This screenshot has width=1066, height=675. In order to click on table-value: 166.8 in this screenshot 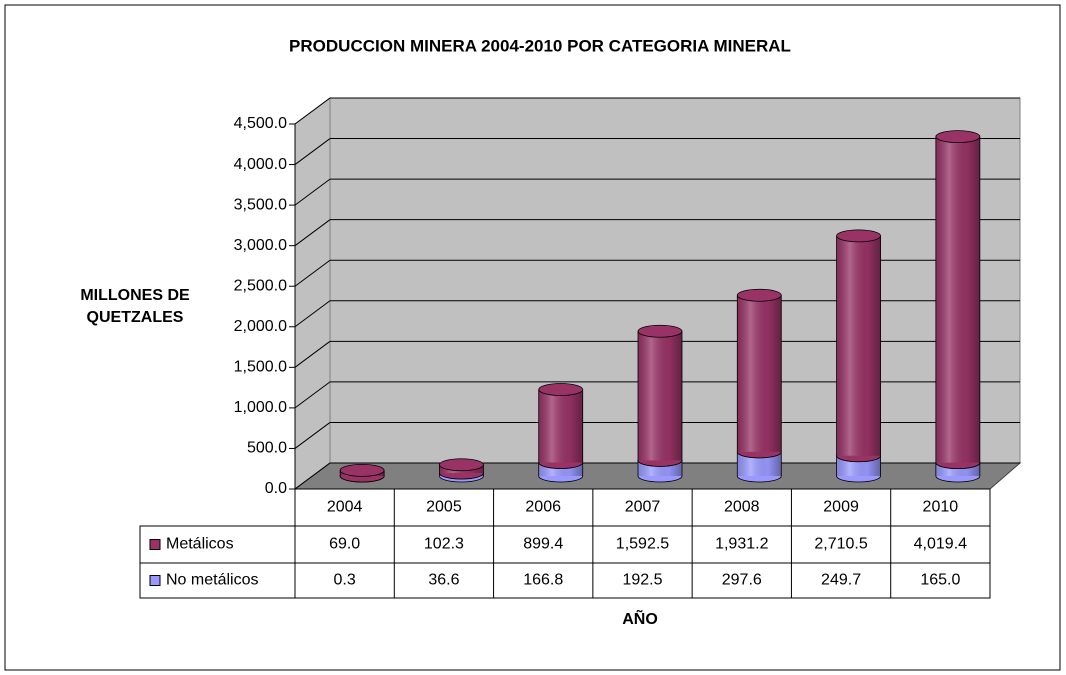, I will do `click(543, 580)`.